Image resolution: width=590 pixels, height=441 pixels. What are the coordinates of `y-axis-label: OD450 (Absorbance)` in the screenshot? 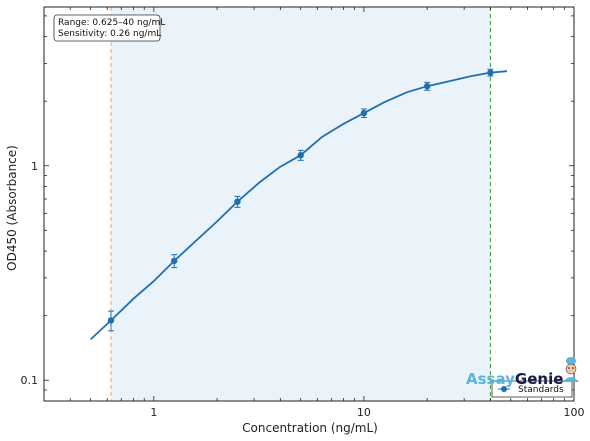 It's located at (12, 208).